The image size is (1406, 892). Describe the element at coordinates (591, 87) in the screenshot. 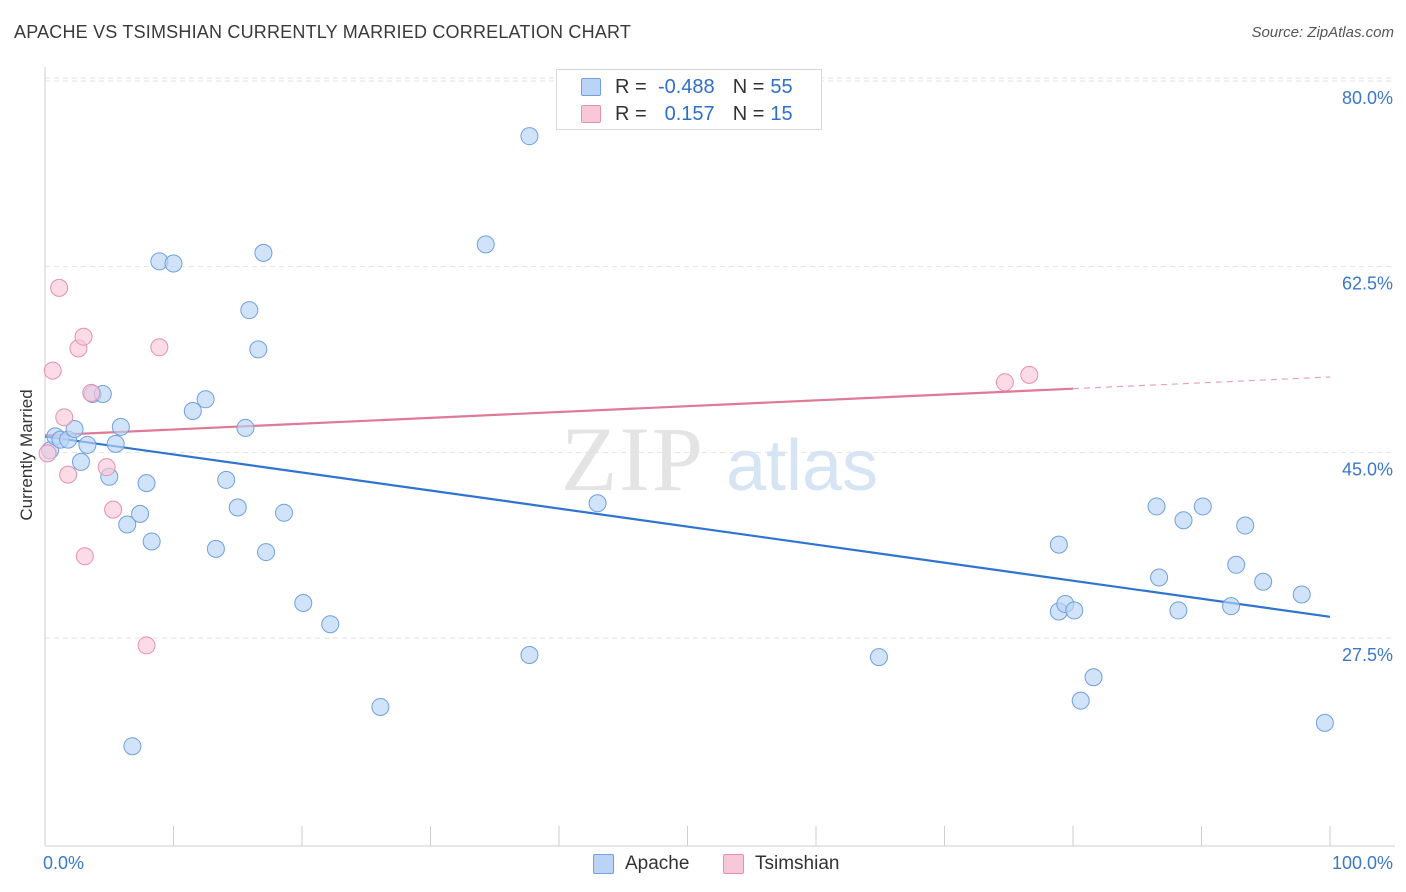

I see `apache-swatch` at that location.